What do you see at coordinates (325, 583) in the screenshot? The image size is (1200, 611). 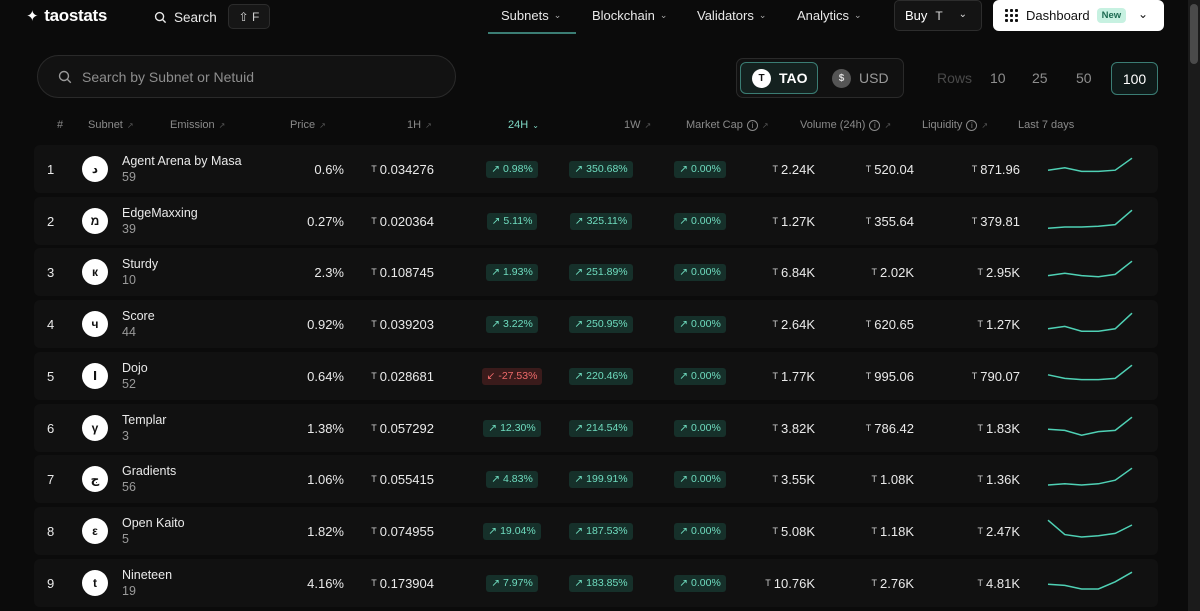 I see `emission-value: 4.16%` at bounding box center [325, 583].